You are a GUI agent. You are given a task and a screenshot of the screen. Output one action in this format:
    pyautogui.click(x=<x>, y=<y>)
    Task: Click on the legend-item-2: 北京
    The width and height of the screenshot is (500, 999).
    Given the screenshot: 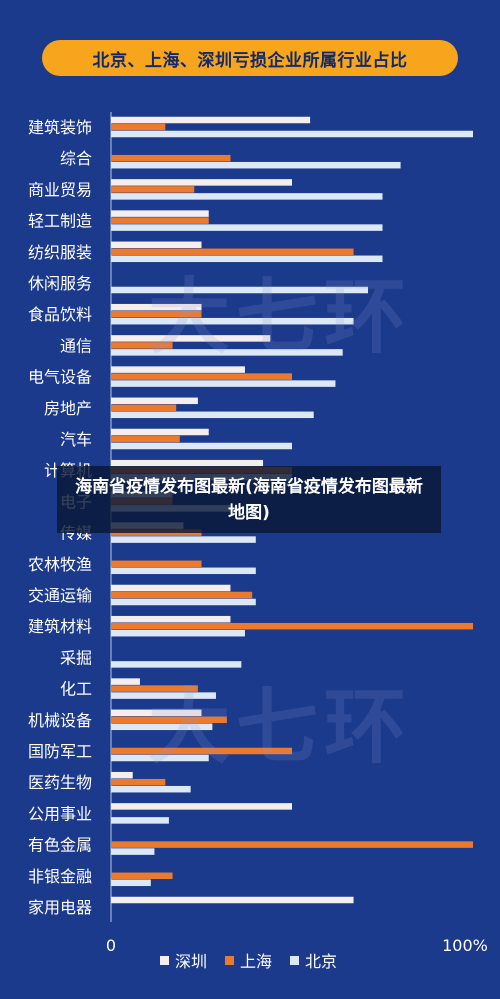 What is the action you would take?
    pyautogui.click(x=313, y=960)
    